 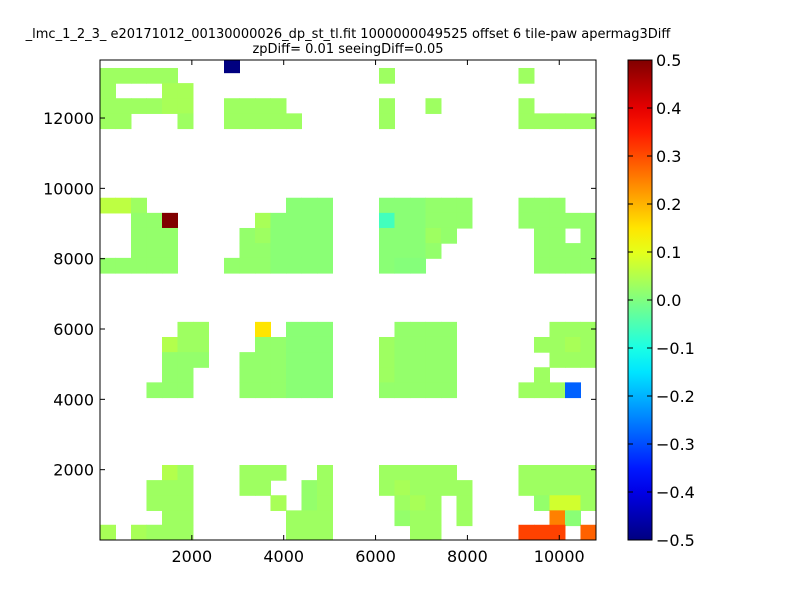 What do you see at coordinates (559, 556) in the screenshot?
I see `x-tick-label: 10000` at bounding box center [559, 556].